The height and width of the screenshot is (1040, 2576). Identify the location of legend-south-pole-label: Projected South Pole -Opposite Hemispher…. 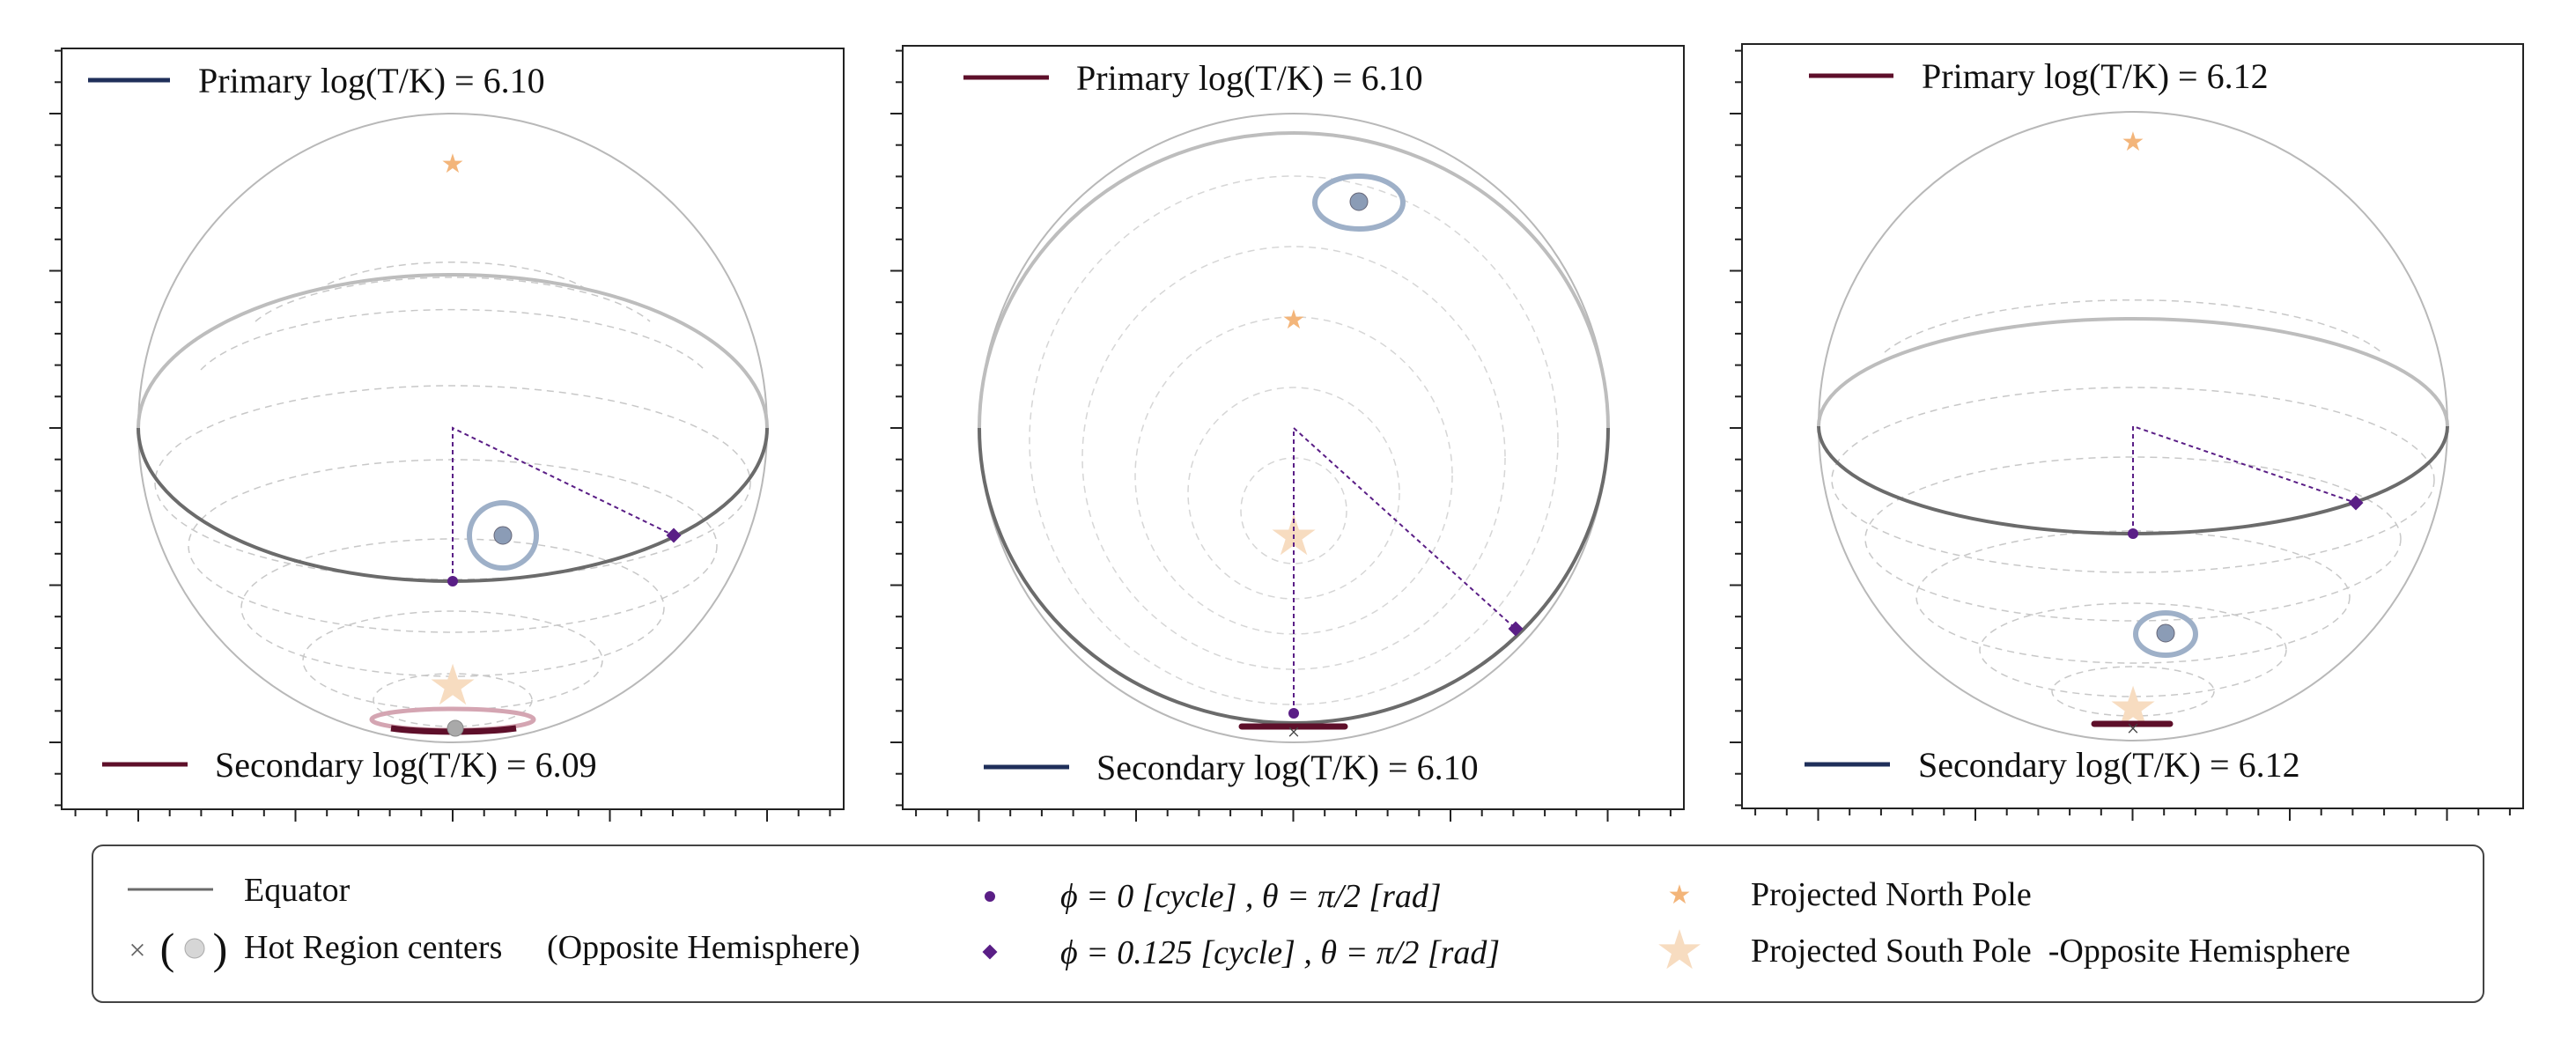
(2051, 951).